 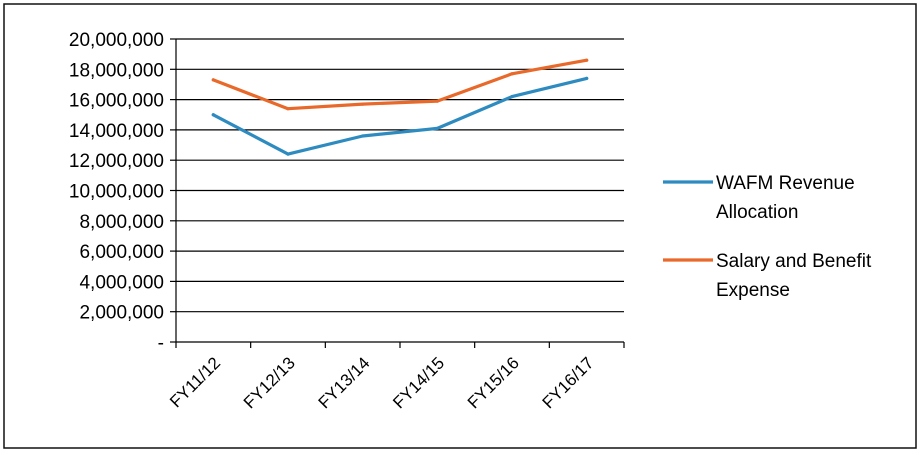 I want to click on y-tick-label: 4,000,000, so click(x=121, y=282).